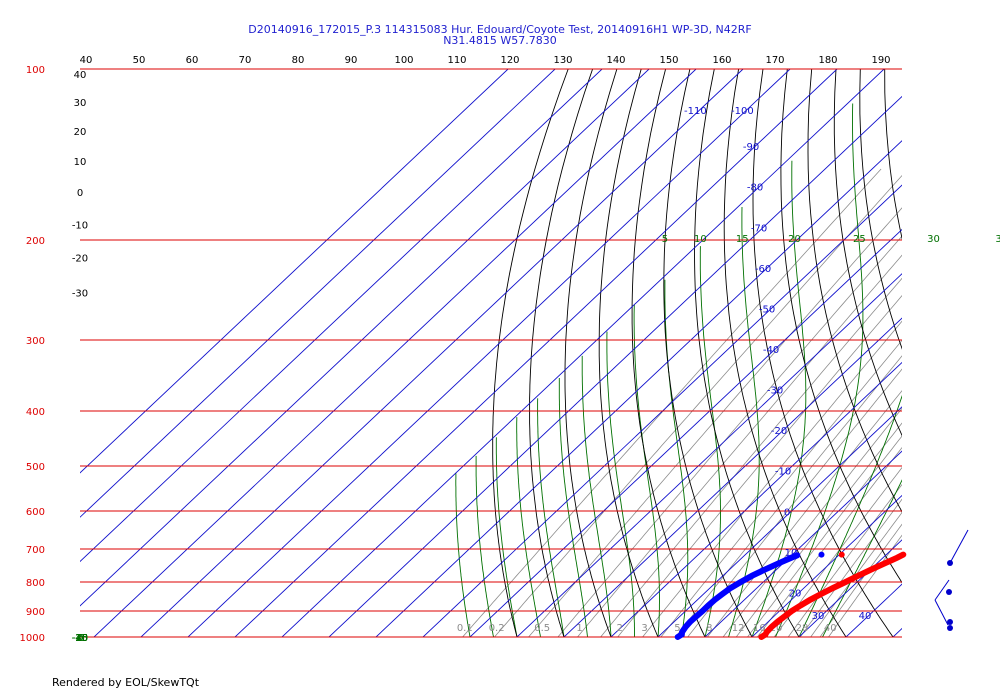 The width and height of the screenshot is (1000, 700). What do you see at coordinates (783, 472) in the screenshot?
I see `isotherm-label: -10` at bounding box center [783, 472].